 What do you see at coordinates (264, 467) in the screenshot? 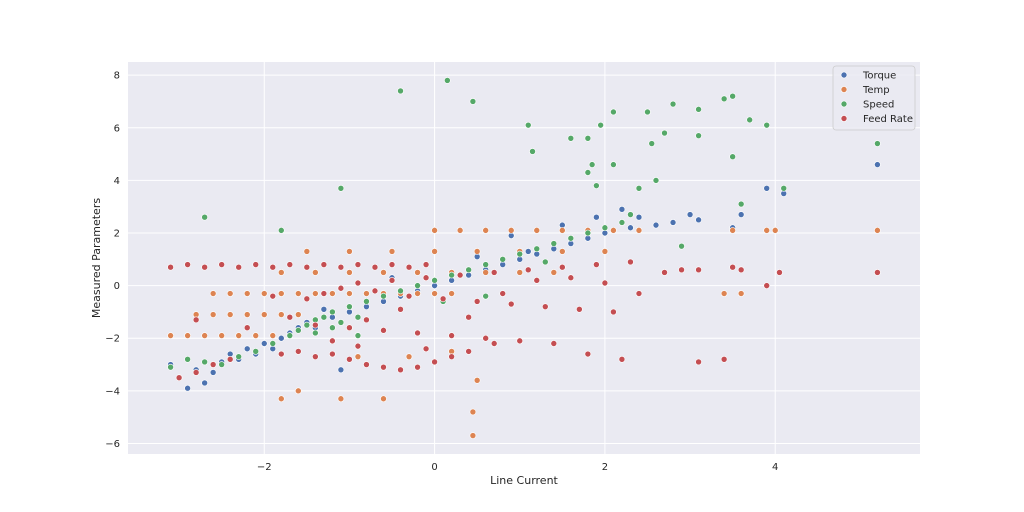
I see `x-tick-label: −2` at bounding box center [264, 467].